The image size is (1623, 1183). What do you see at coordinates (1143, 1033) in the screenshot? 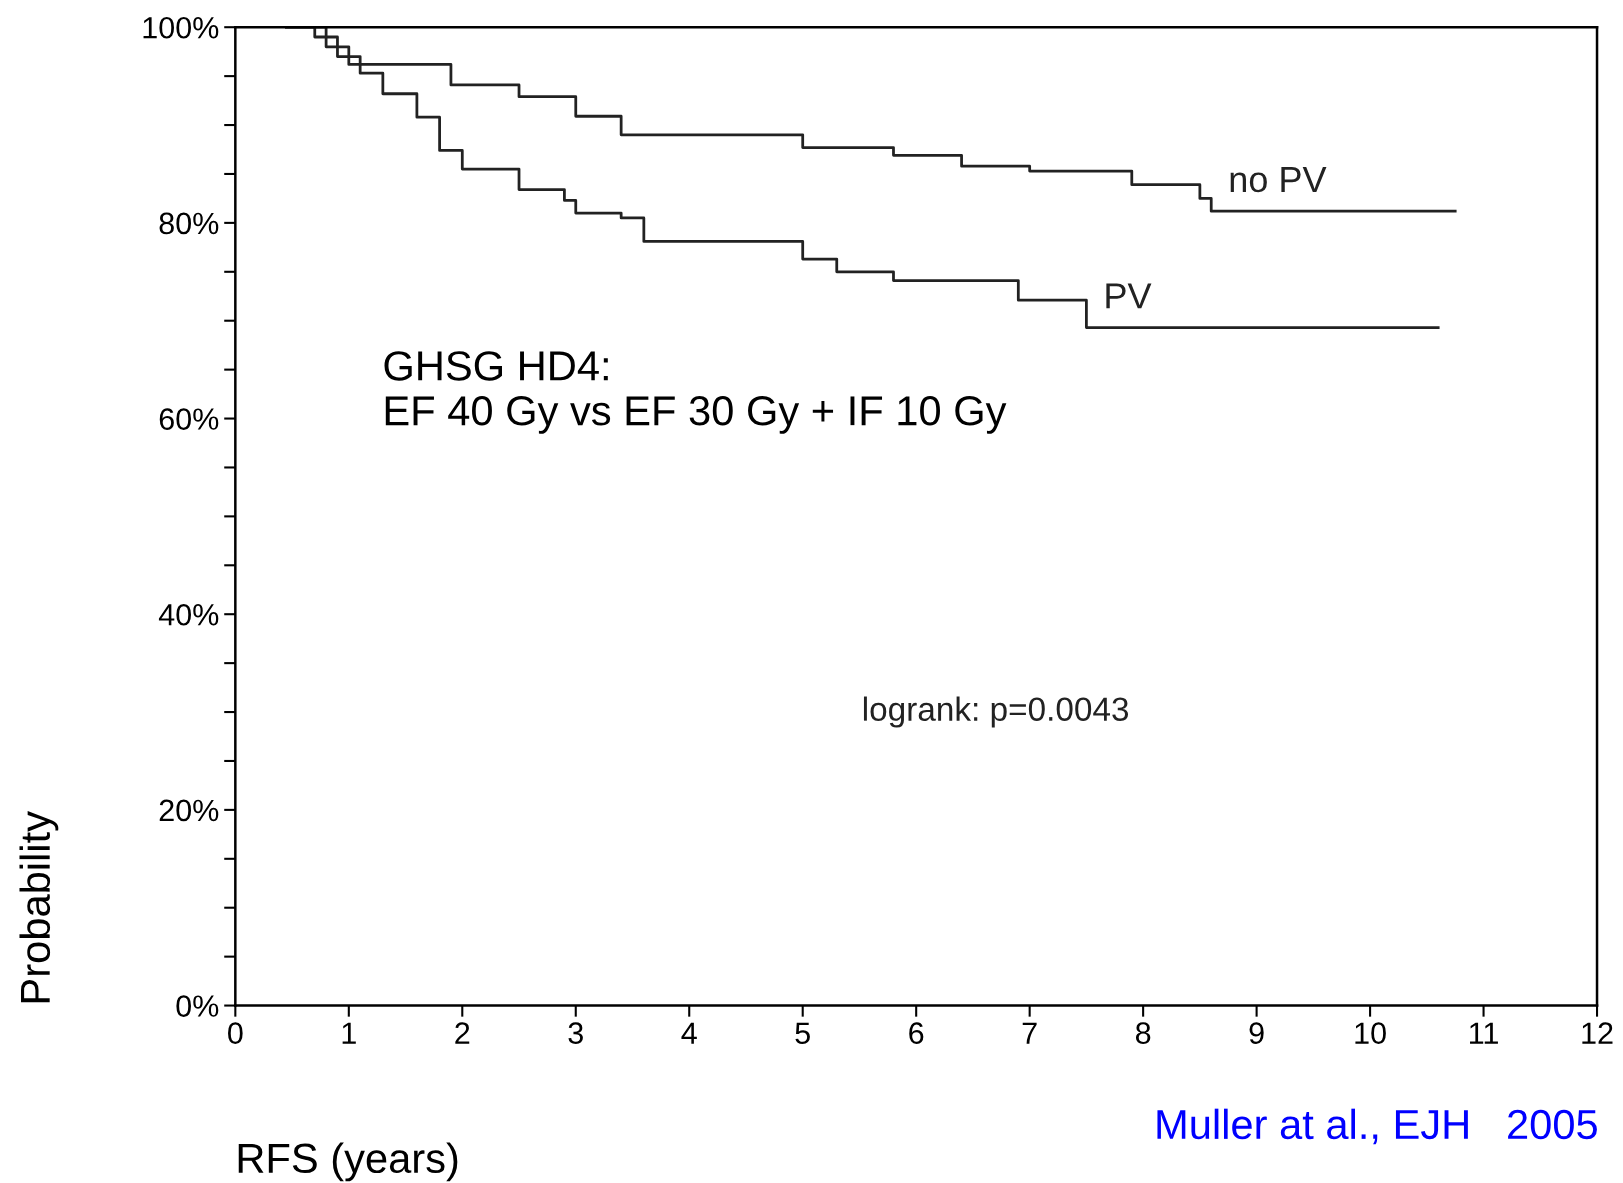
I see `x-tick-label: 8` at bounding box center [1143, 1033].